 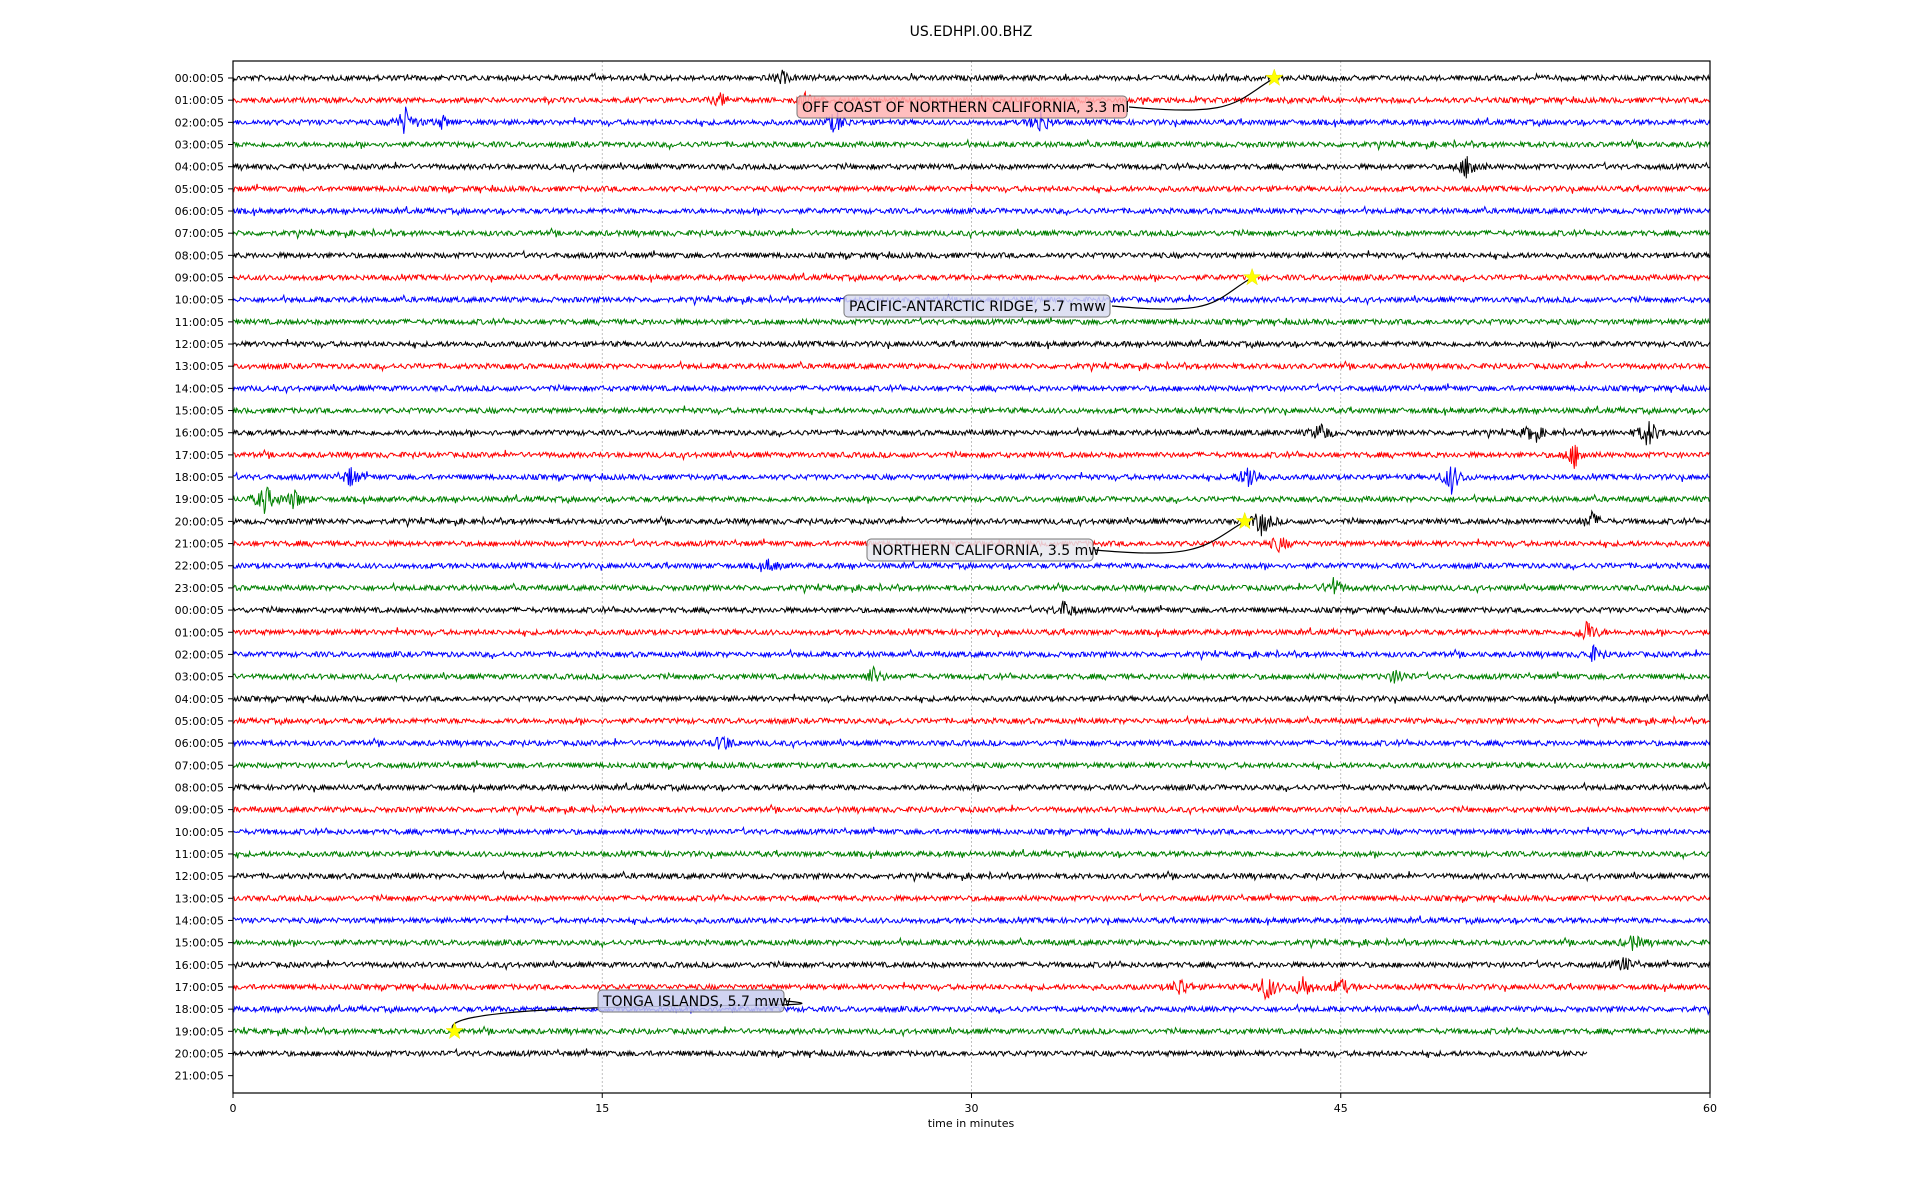 I want to click on x-axis: 0 15 30 45 60, so click(x=973, y=1104).